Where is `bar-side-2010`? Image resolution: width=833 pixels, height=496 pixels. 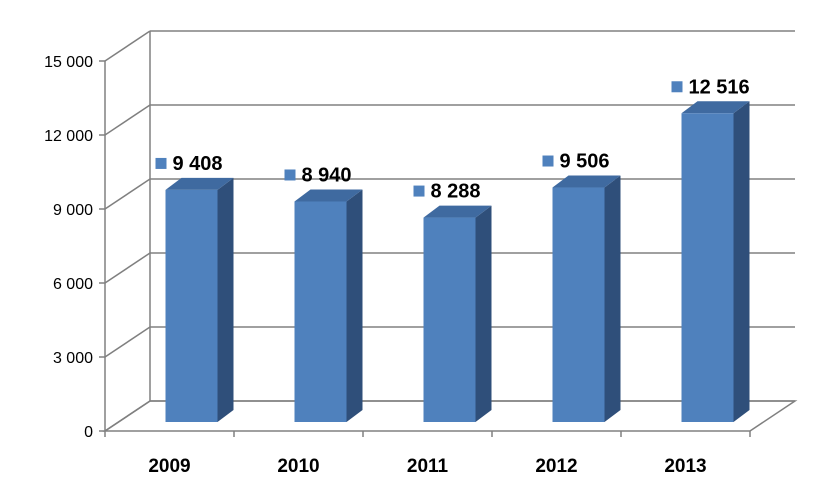
bar-side-2010 is located at coordinates (354, 305).